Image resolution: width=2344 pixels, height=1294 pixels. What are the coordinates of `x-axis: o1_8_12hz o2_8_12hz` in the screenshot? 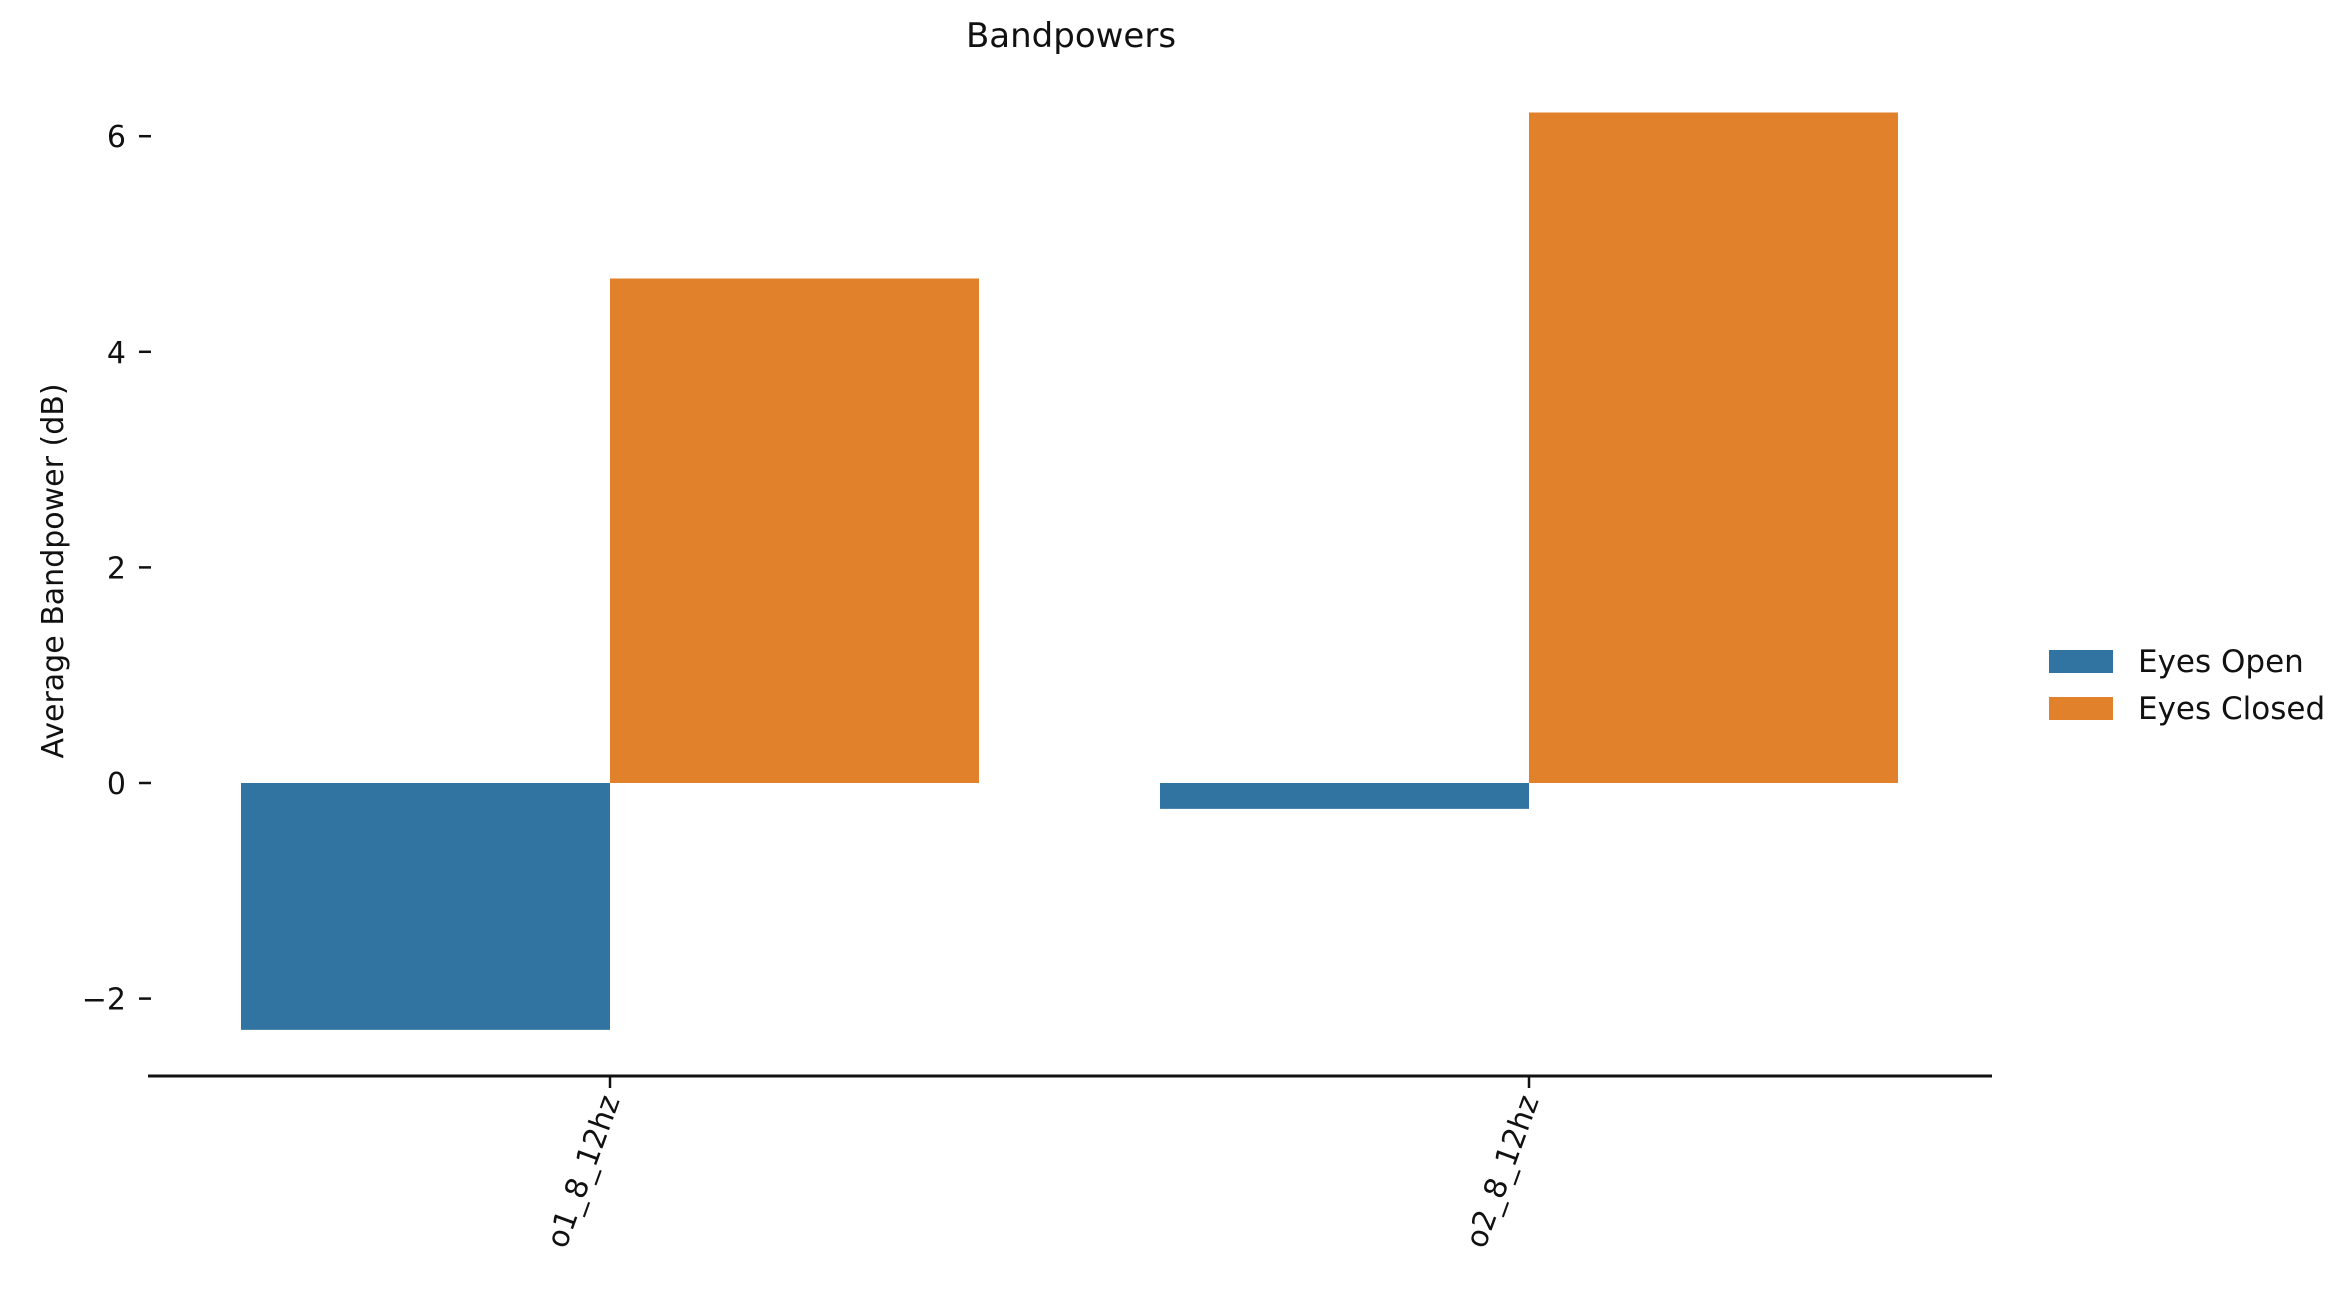 It's located at (1043, 1164).